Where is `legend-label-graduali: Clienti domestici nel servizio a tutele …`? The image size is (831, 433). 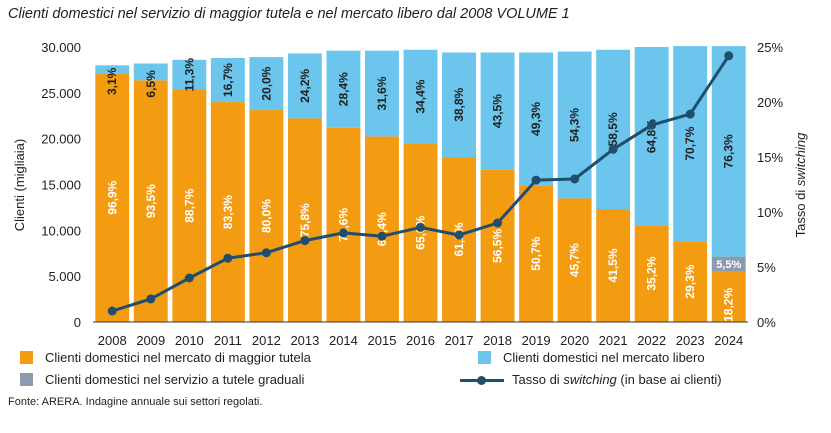
legend-label-graduali: Clienti domestici nel servizio a tutele … is located at coordinates (175, 379).